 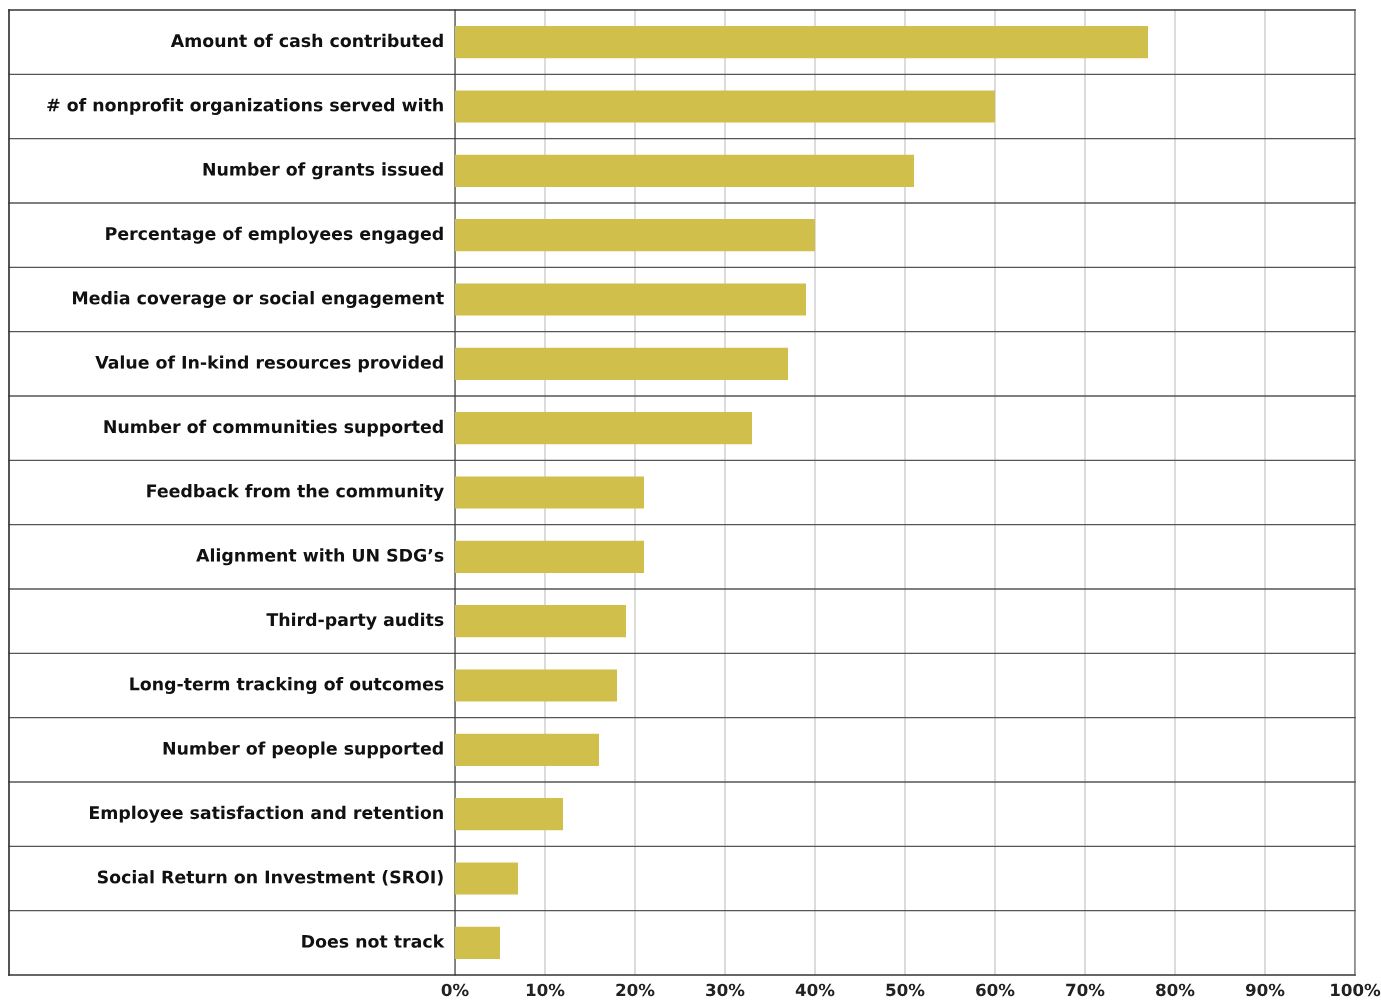 I want to click on x-tick-label: 30%, so click(x=725, y=990).